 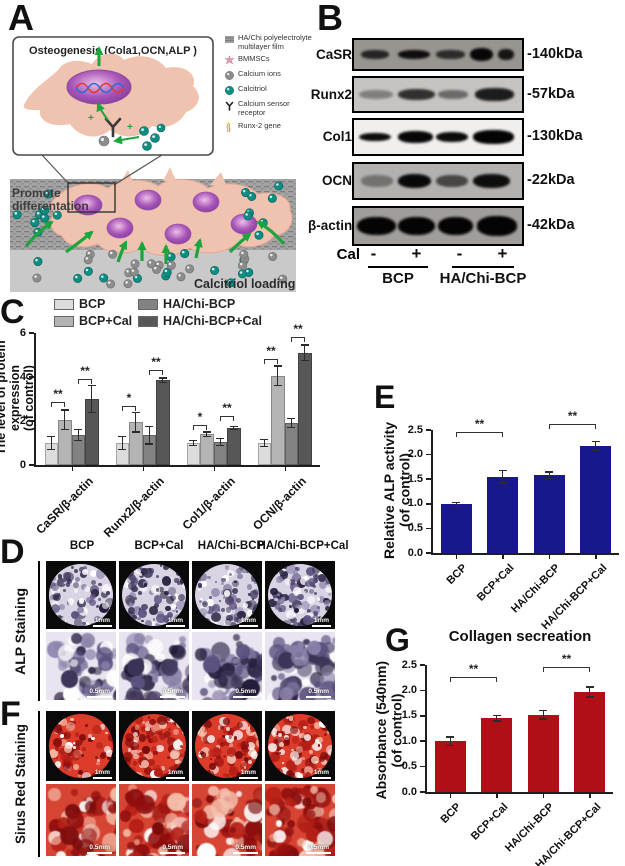 What do you see at coordinates (483, 267) in the screenshot?
I see `hachi-underline` at bounding box center [483, 267].